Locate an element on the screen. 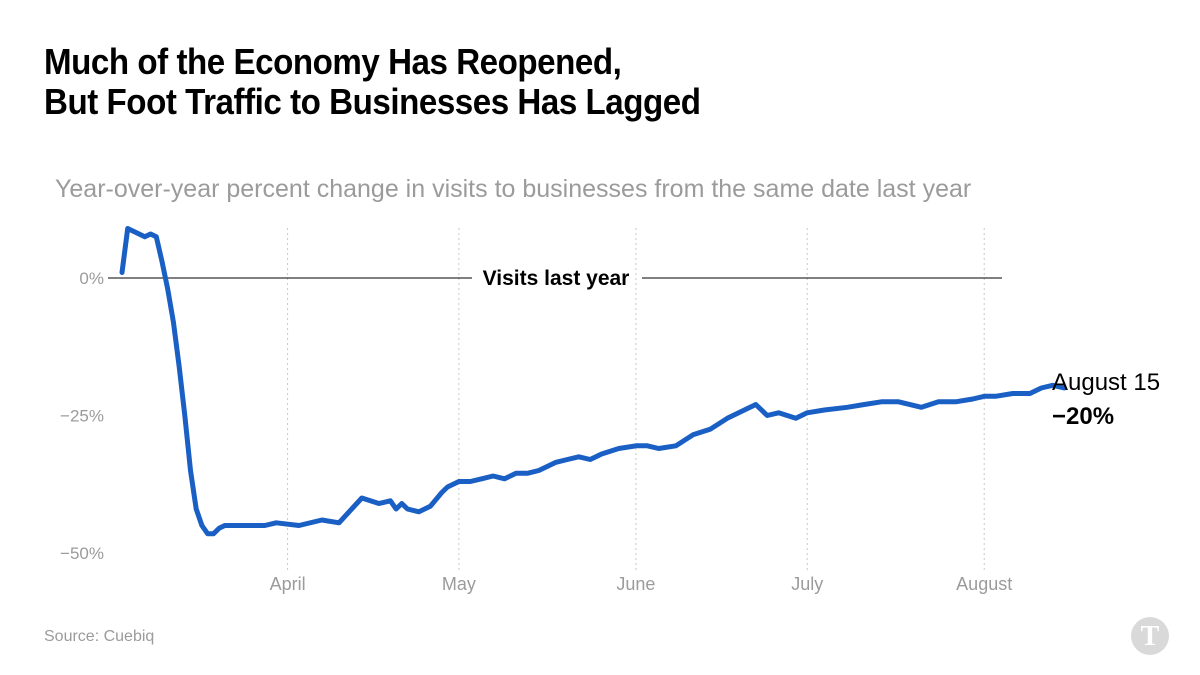  end-annotation: August 15 −20% is located at coordinates (1106, 399).